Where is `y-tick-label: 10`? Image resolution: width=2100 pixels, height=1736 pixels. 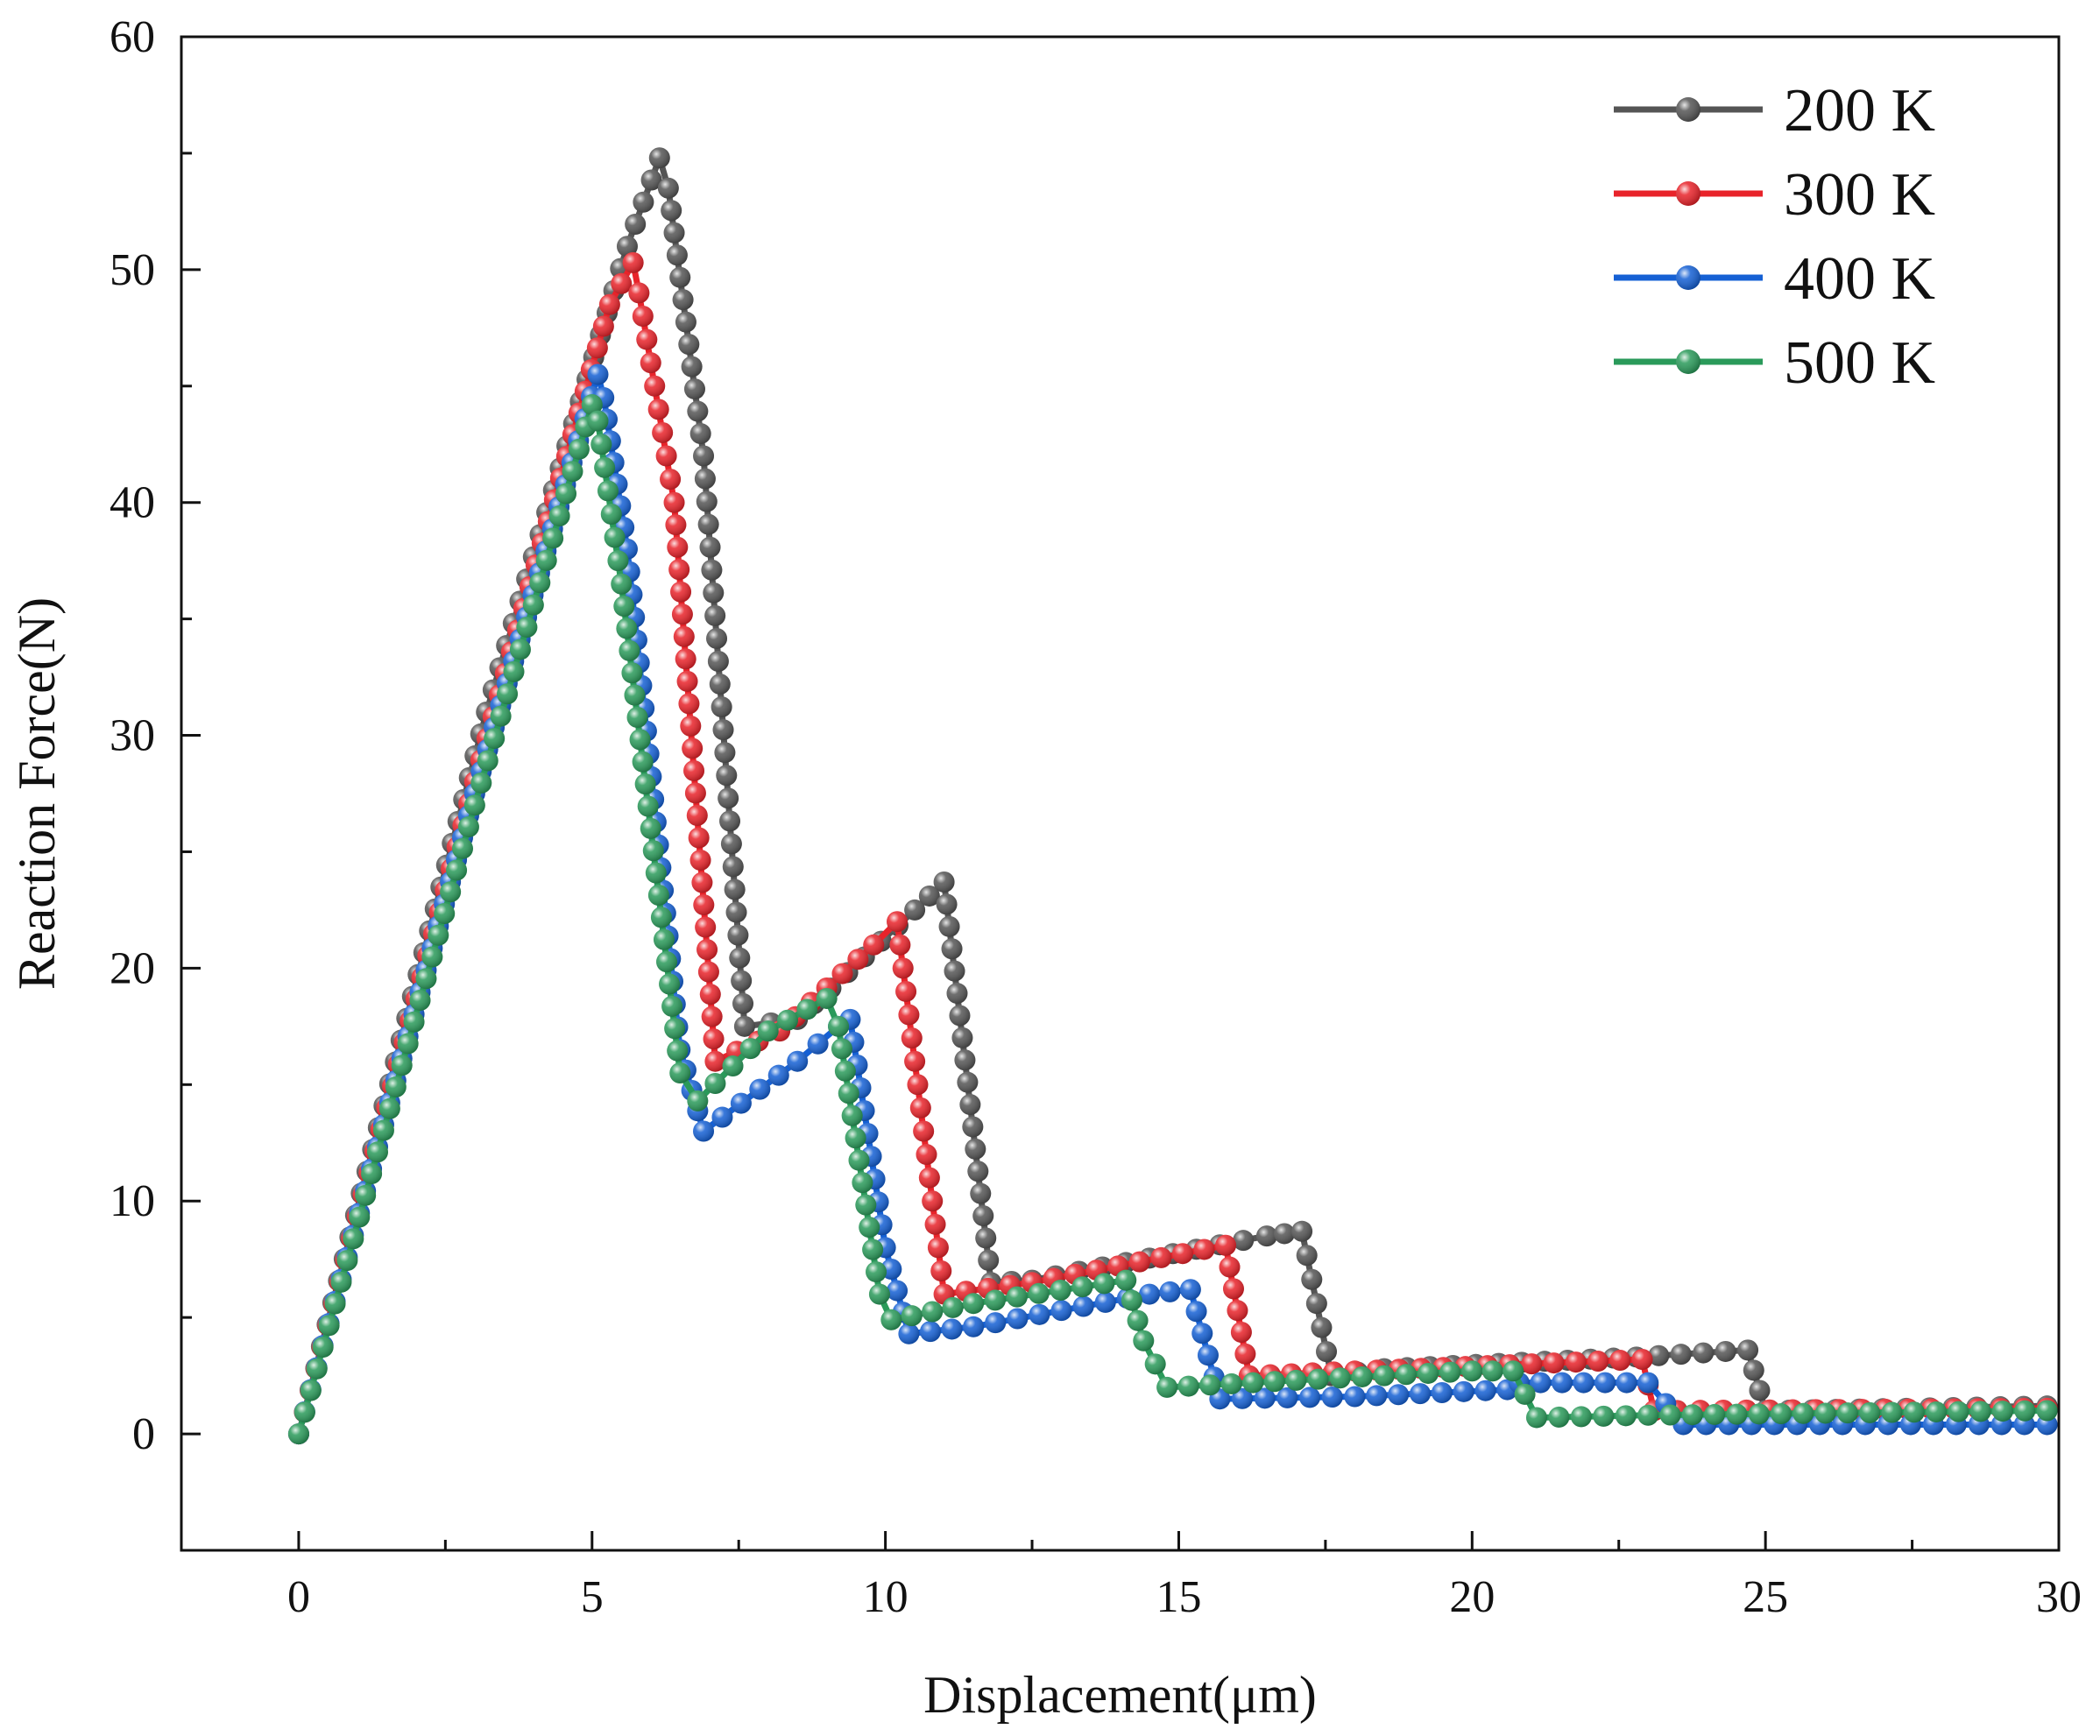
y-tick-label: 10 is located at coordinates (132, 1201).